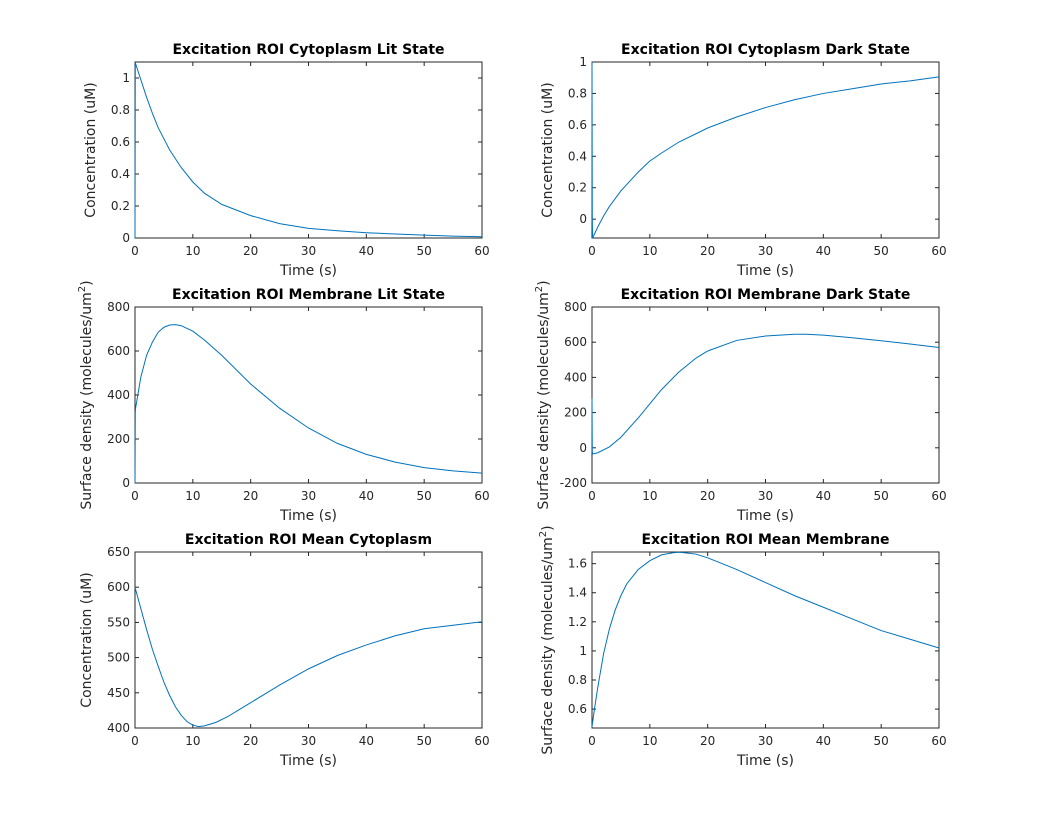 This screenshot has width=1038, height=818. What do you see at coordinates (765, 540) in the screenshot?
I see `chart-title: Excitation ROI Mean Membrane` at bounding box center [765, 540].